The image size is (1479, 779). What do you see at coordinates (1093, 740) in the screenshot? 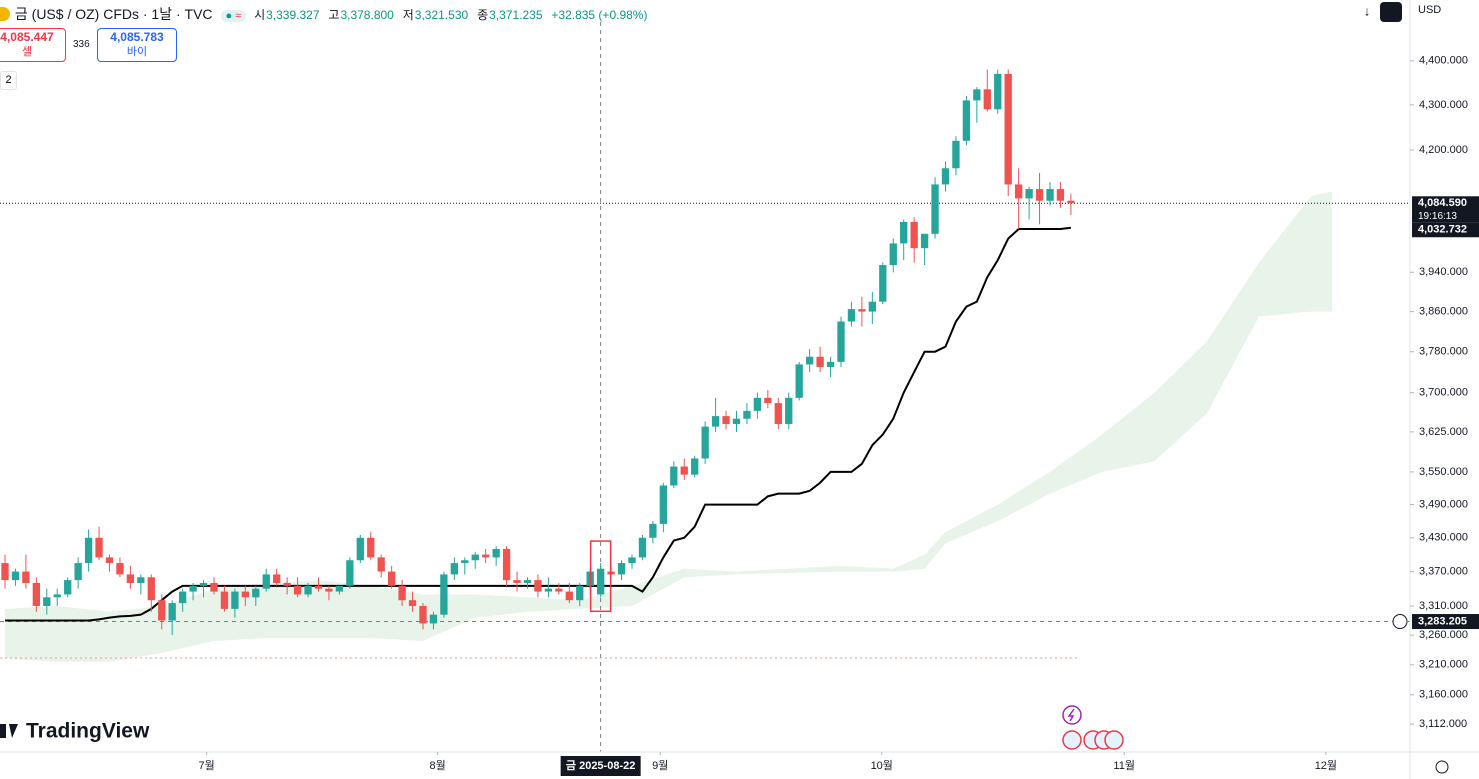
I see `flag-icons` at bounding box center [1093, 740].